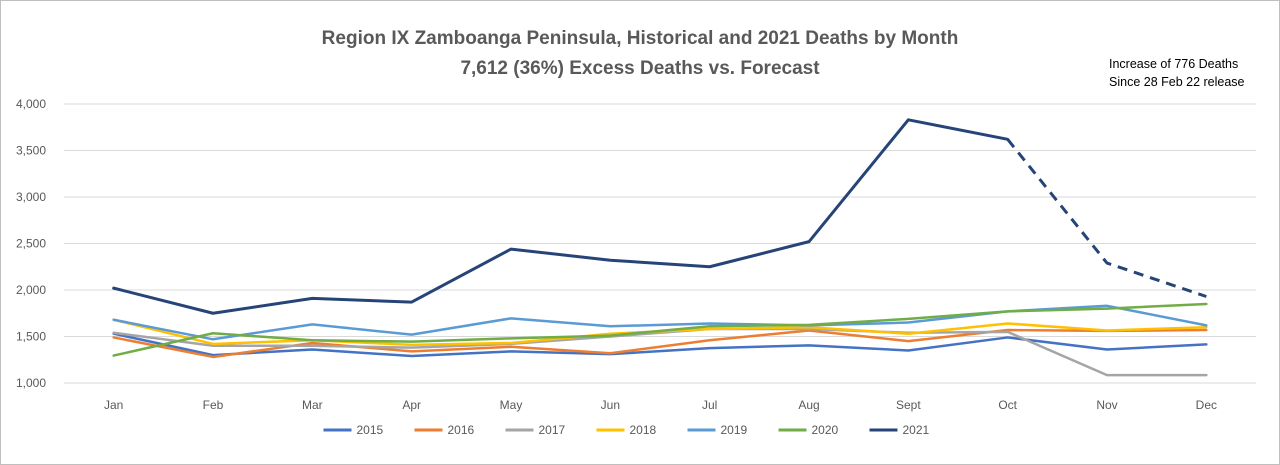  Describe the element at coordinates (113, 405) in the screenshot. I see `x-tick-label: Jan` at that location.